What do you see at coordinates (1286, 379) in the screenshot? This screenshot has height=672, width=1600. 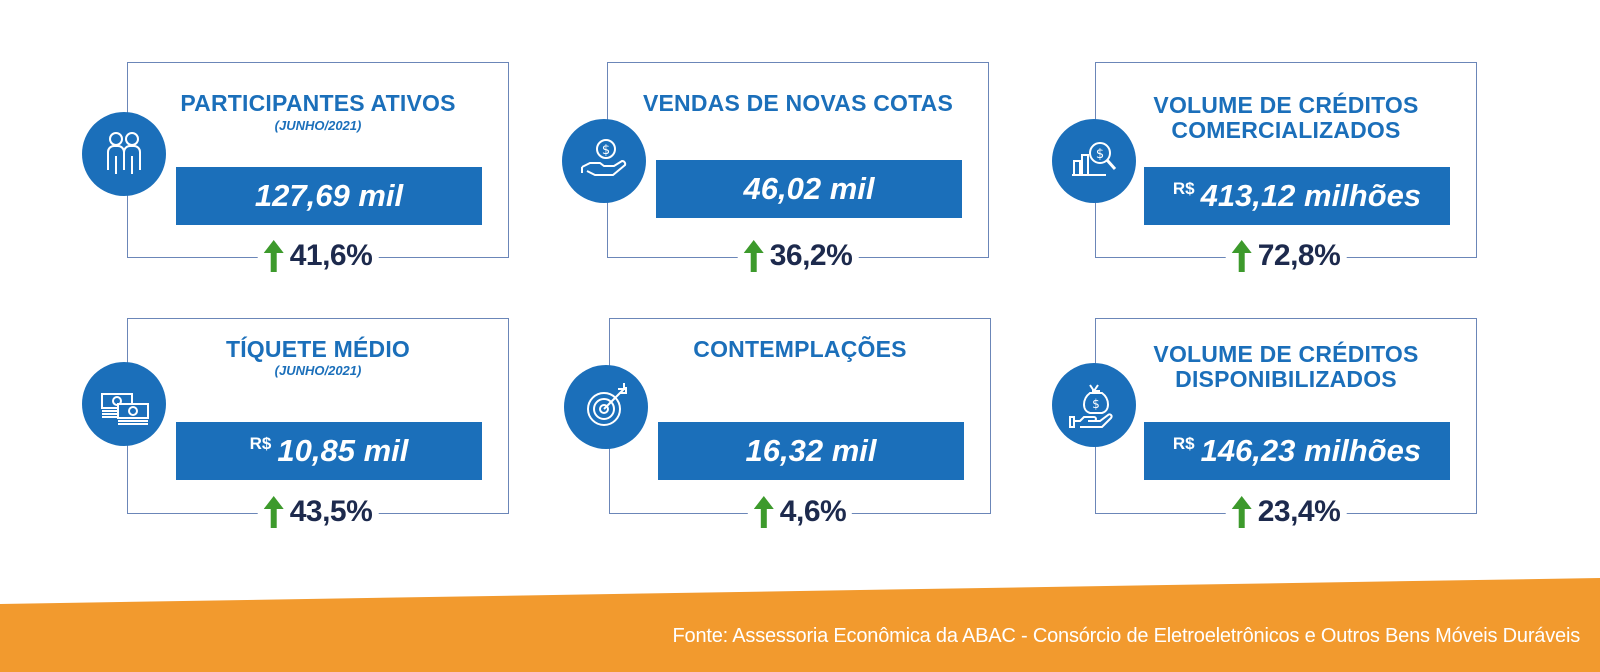 I see `card-title-line-2: DISPONIBILIZADOS` at bounding box center [1286, 379].